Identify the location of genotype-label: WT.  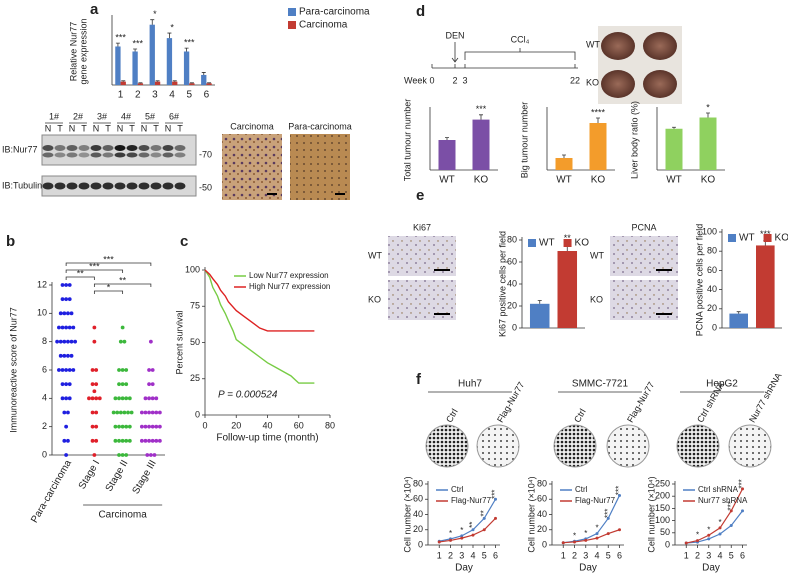
(597, 255).